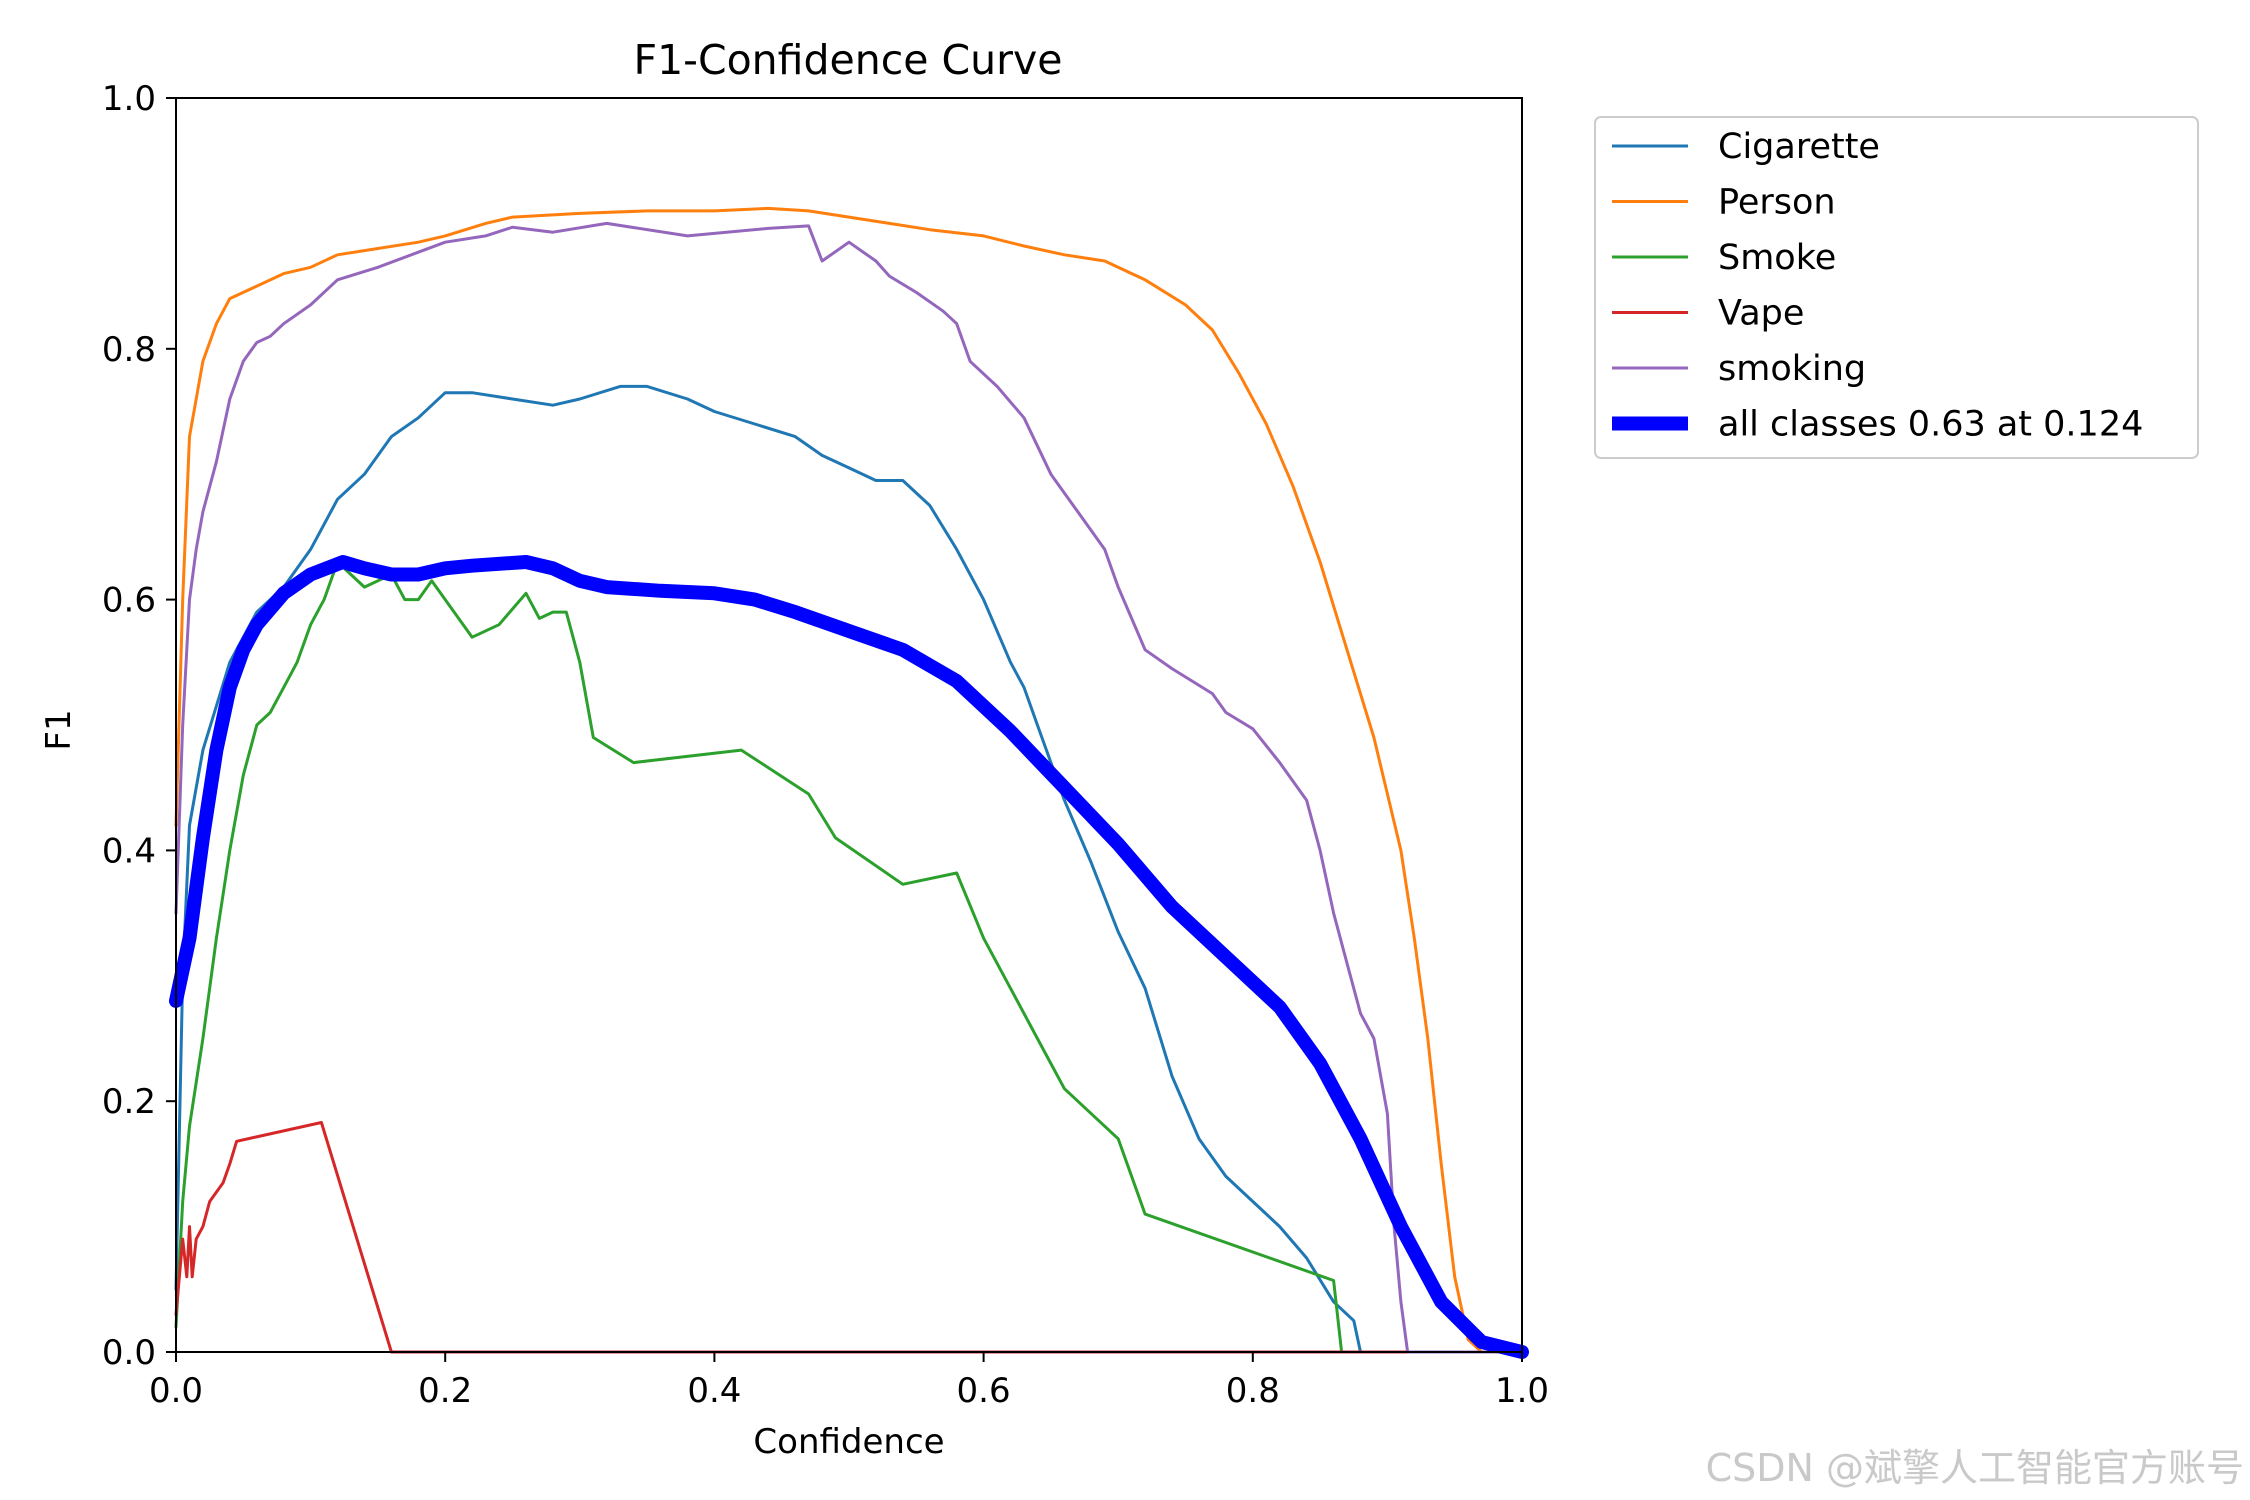 This screenshot has width=2250, height=1500. Describe the element at coordinates (984, 1391) in the screenshot. I see `x-tick-label: 0.6` at that location.